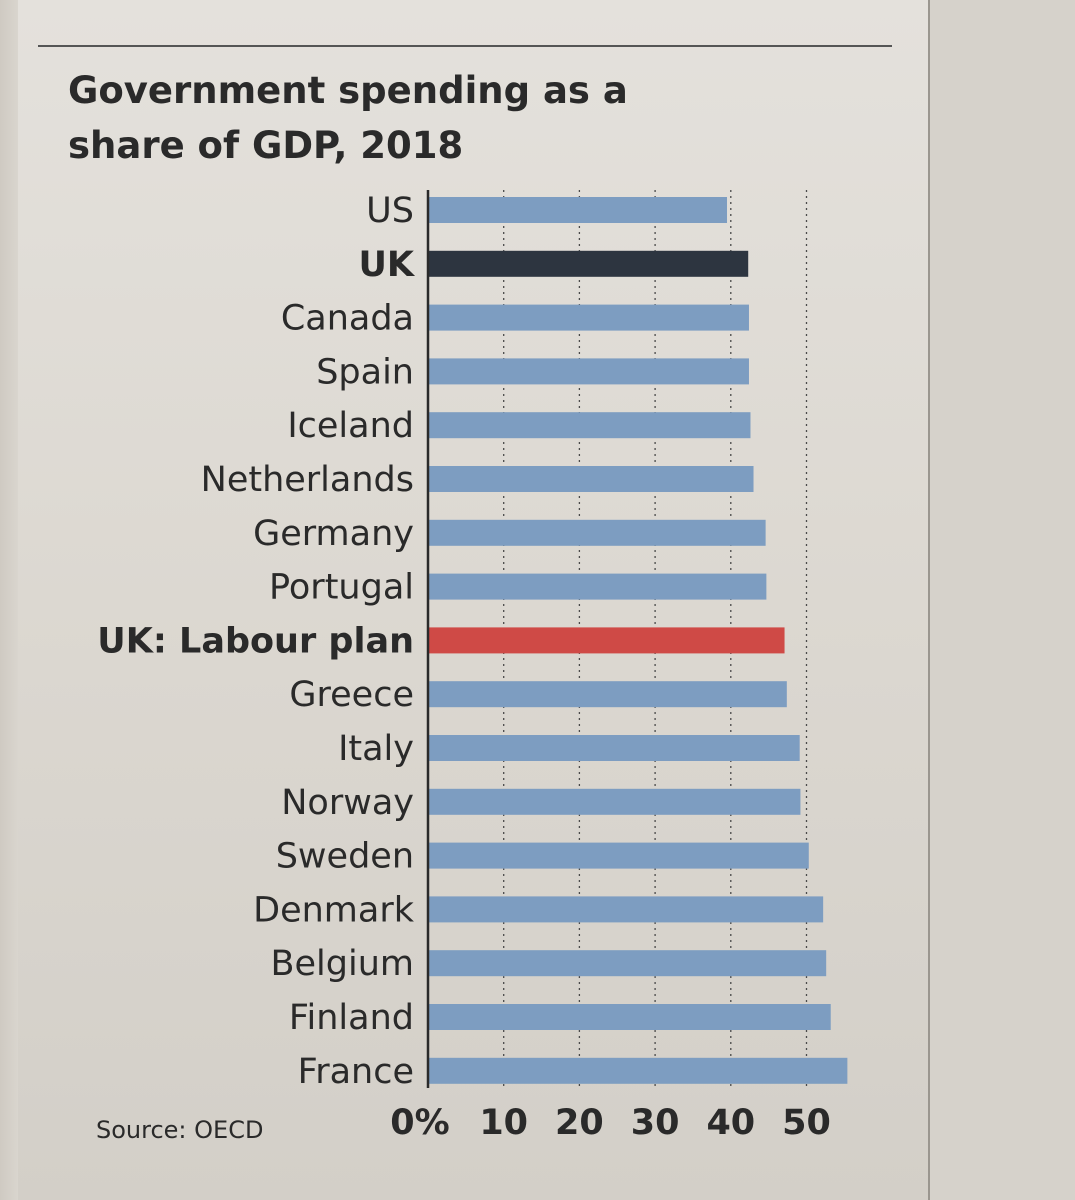 The height and width of the screenshot is (1200, 1075). I want to click on bar-iceland, so click(589, 425).